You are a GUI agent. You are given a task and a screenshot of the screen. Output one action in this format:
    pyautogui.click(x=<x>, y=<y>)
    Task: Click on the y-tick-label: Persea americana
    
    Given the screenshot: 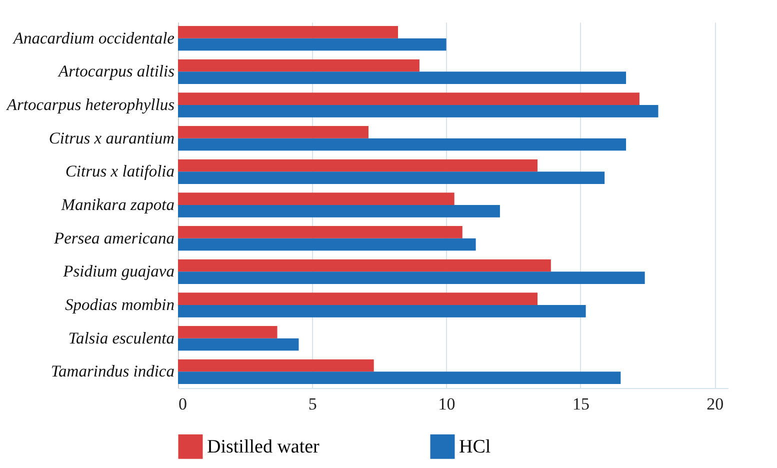 What is the action you would take?
    pyautogui.click(x=113, y=238)
    